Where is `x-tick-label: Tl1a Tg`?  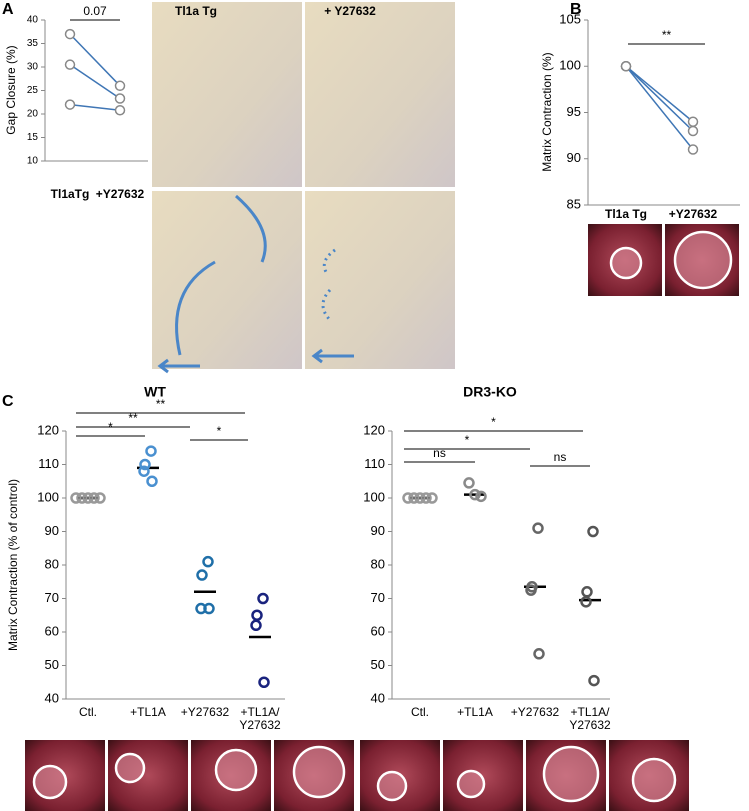
x-tick-label: Tl1a Tg is located at coordinates (625, 214).